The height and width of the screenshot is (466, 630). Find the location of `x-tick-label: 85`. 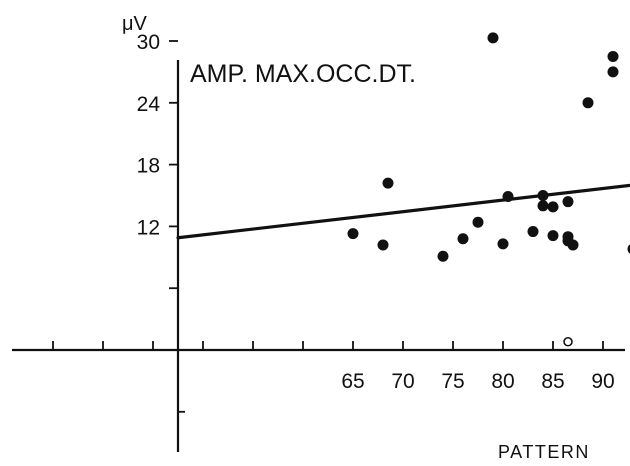

x-tick-label: 85 is located at coordinates (552, 381).